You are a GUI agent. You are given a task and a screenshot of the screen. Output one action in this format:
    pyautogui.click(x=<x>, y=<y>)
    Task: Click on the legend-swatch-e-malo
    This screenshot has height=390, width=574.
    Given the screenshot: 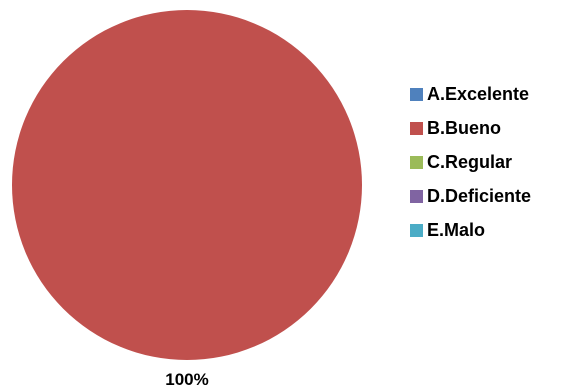 What is the action you would take?
    pyautogui.click(x=416, y=230)
    